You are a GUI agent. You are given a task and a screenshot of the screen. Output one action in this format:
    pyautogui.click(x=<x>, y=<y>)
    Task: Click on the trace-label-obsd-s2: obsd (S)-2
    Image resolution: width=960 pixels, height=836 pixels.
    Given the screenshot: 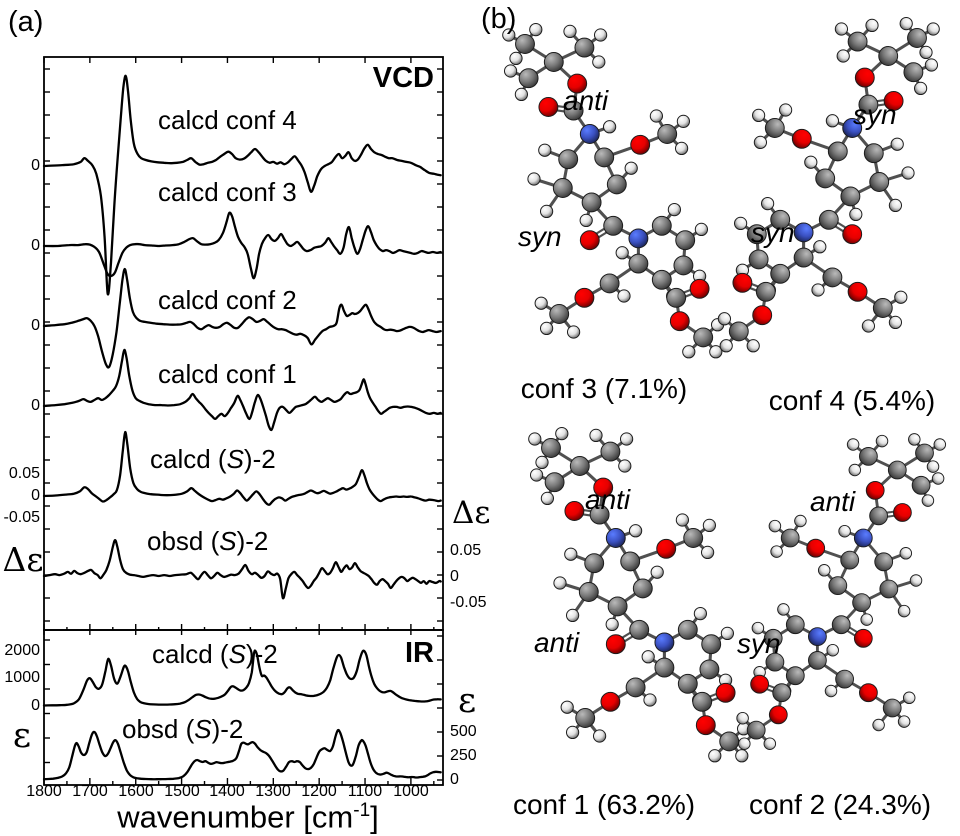 What is the action you would take?
    pyautogui.click(x=207, y=541)
    